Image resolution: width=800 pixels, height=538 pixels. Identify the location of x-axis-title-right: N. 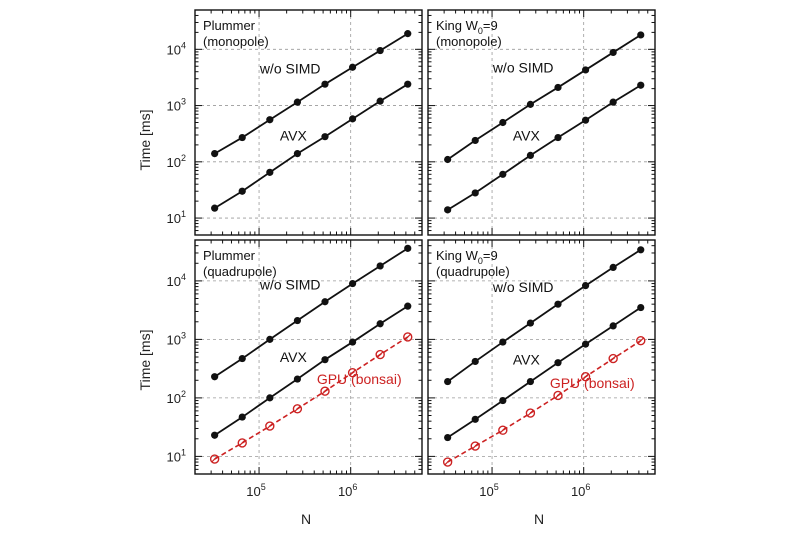
(539, 519).